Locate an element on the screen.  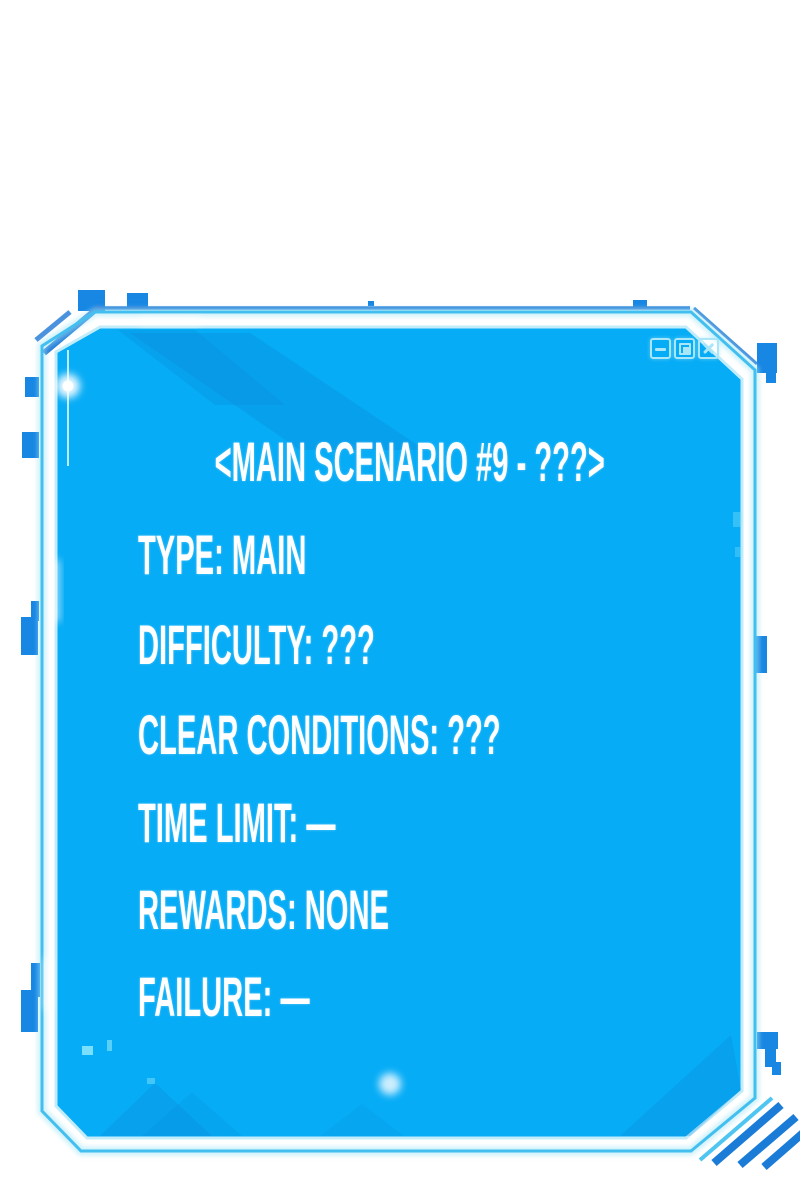
scenario-title-text: <MAIN SCENARIO #9 - ???> is located at coordinates (410, 461).